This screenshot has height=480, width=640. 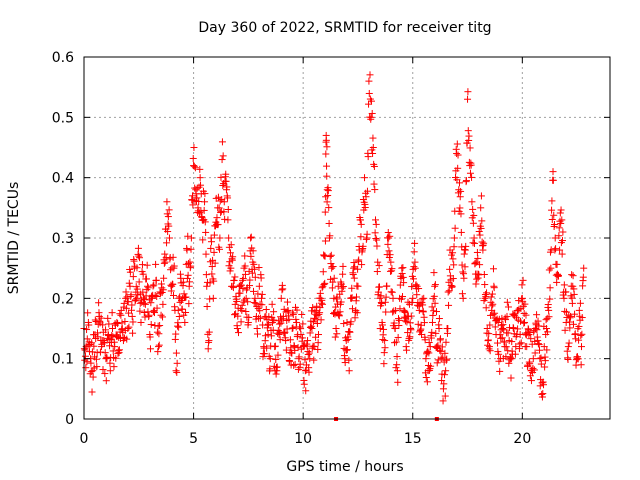 I want to click on y-axis-label: SRMTID / TECUs, so click(x=14, y=238).